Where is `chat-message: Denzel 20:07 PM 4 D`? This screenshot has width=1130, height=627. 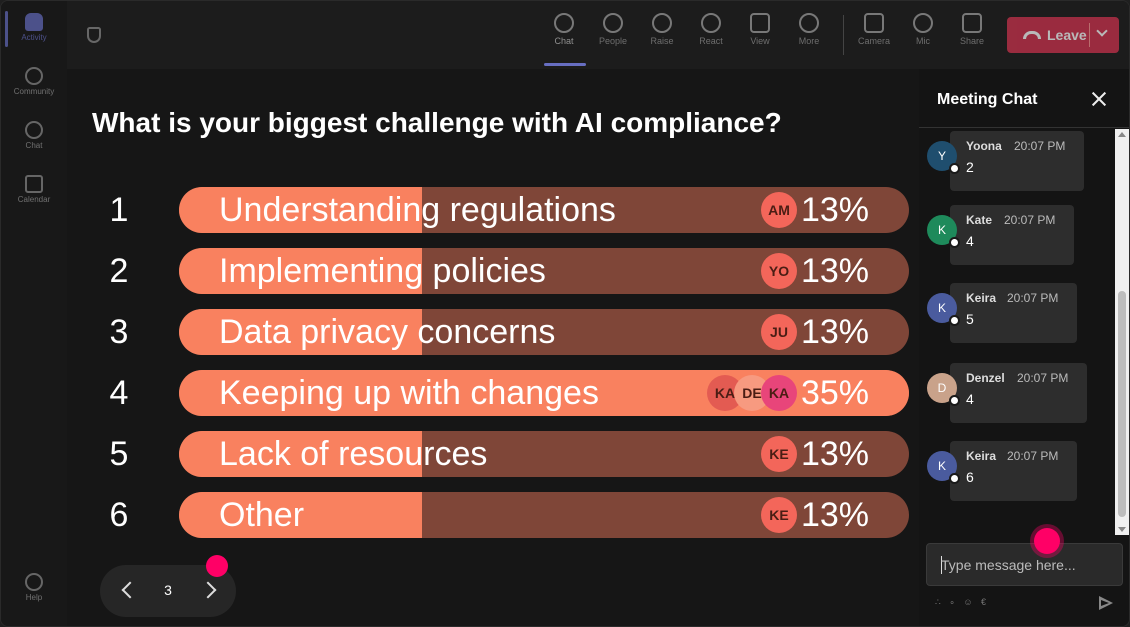 chat-message: Denzel 20:07 PM 4 D is located at coordinates (1017, 395).